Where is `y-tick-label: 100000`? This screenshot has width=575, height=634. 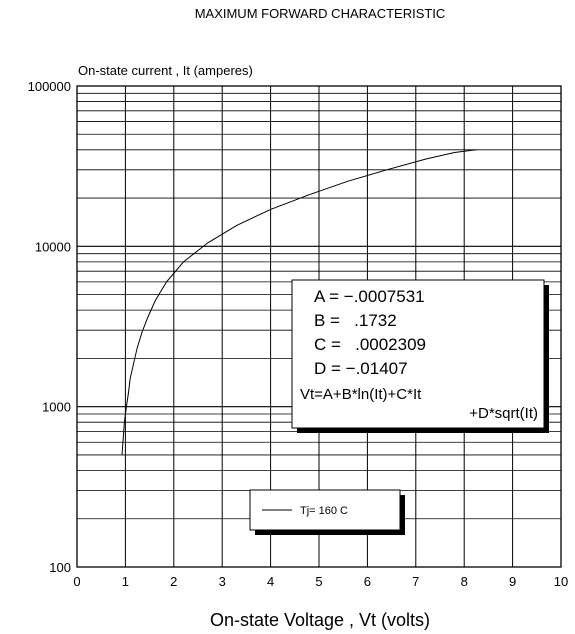 y-tick-label: 100000 is located at coordinates (49, 86).